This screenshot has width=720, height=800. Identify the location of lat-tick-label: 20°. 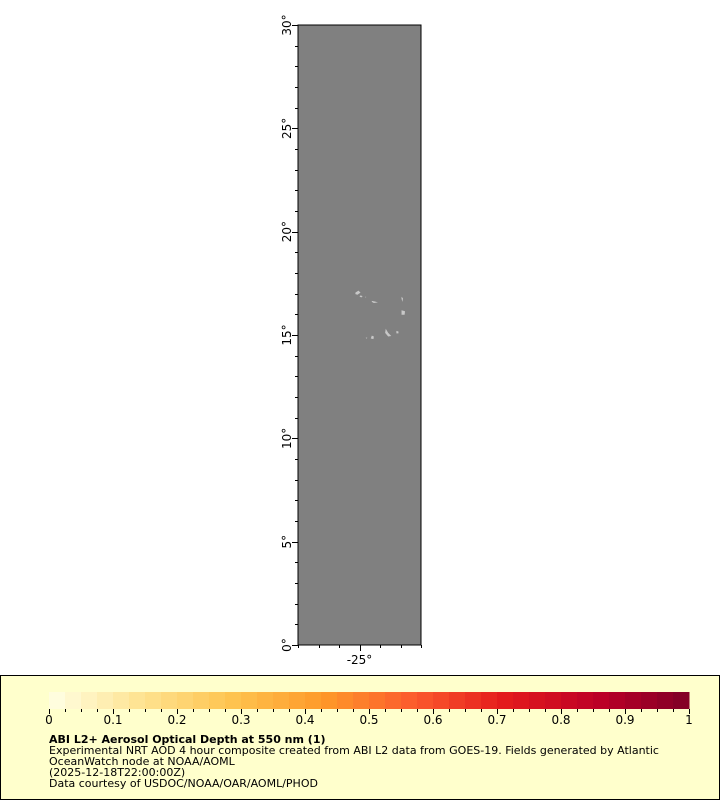
(287, 231).